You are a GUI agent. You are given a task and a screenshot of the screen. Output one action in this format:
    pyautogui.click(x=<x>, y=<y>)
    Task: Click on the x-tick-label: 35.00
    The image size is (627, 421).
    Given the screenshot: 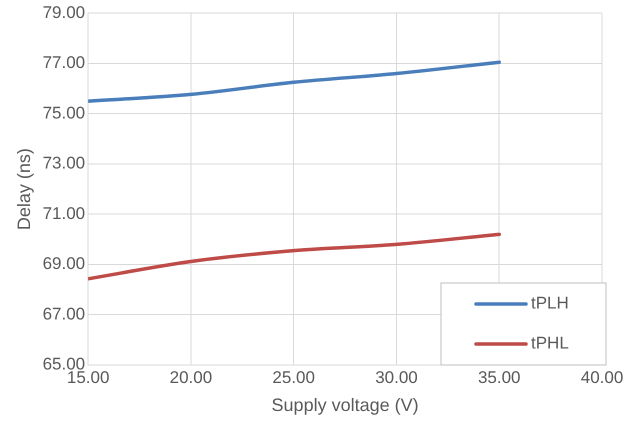 What is the action you would take?
    pyautogui.click(x=499, y=377)
    